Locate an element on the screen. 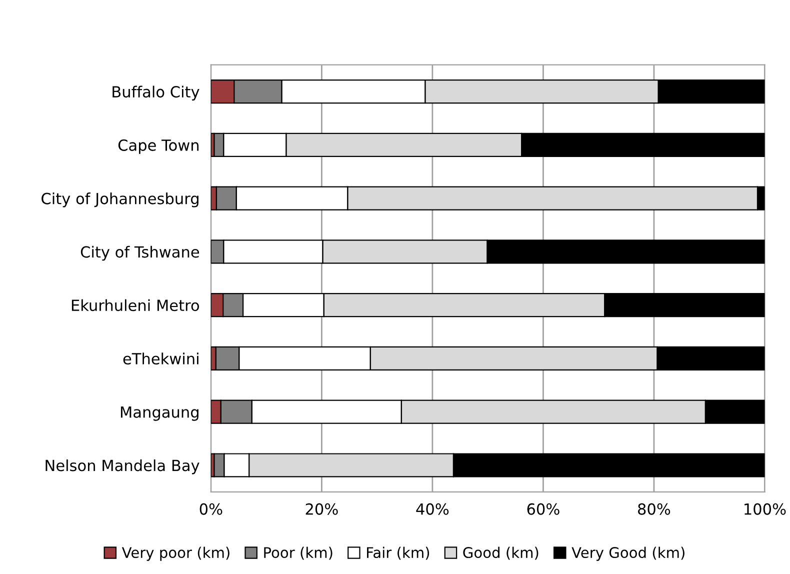 The width and height of the screenshot is (790, 574). legend-label: Very Good (km) is located at coordinates (628, 553).